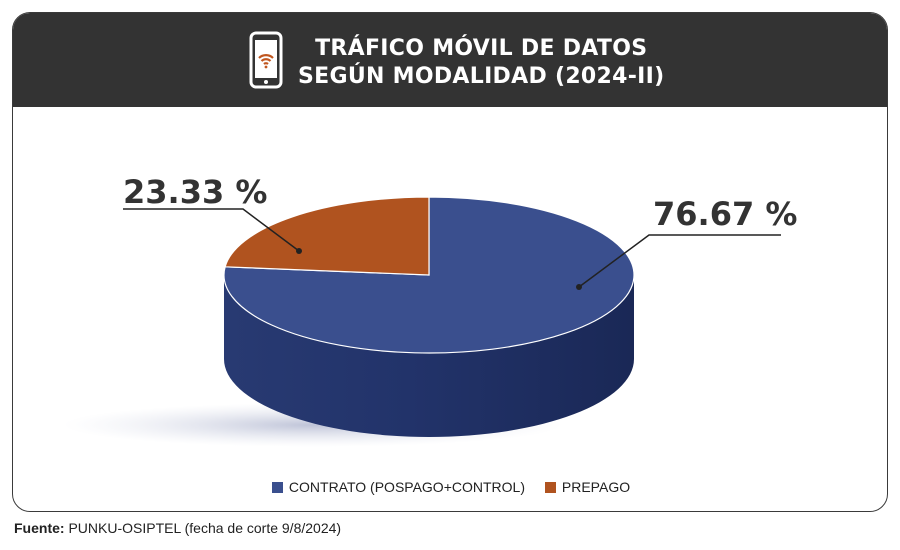 The image size is (900, 550). What do you see at coordinates (429, 356) in the screenshot?
I see `pie-side-contrato` at bounding box center [429, 356].